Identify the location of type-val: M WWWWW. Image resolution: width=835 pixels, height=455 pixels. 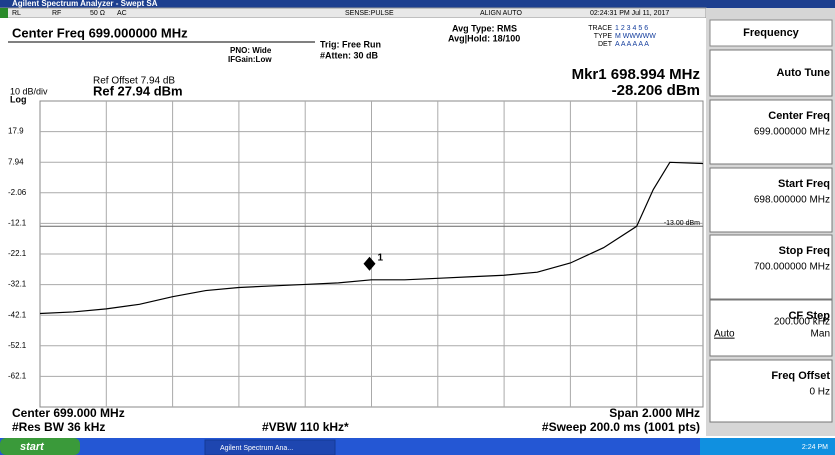
(635, 36).